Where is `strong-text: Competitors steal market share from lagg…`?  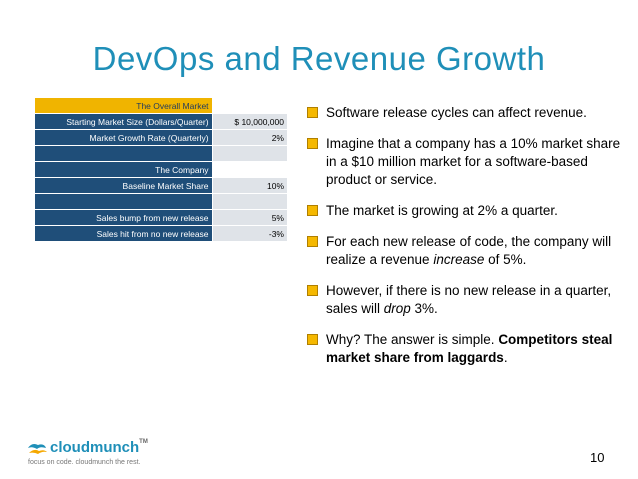
strong-text: Competitors steal market share from lagg… is located at coordinates (469, 348).